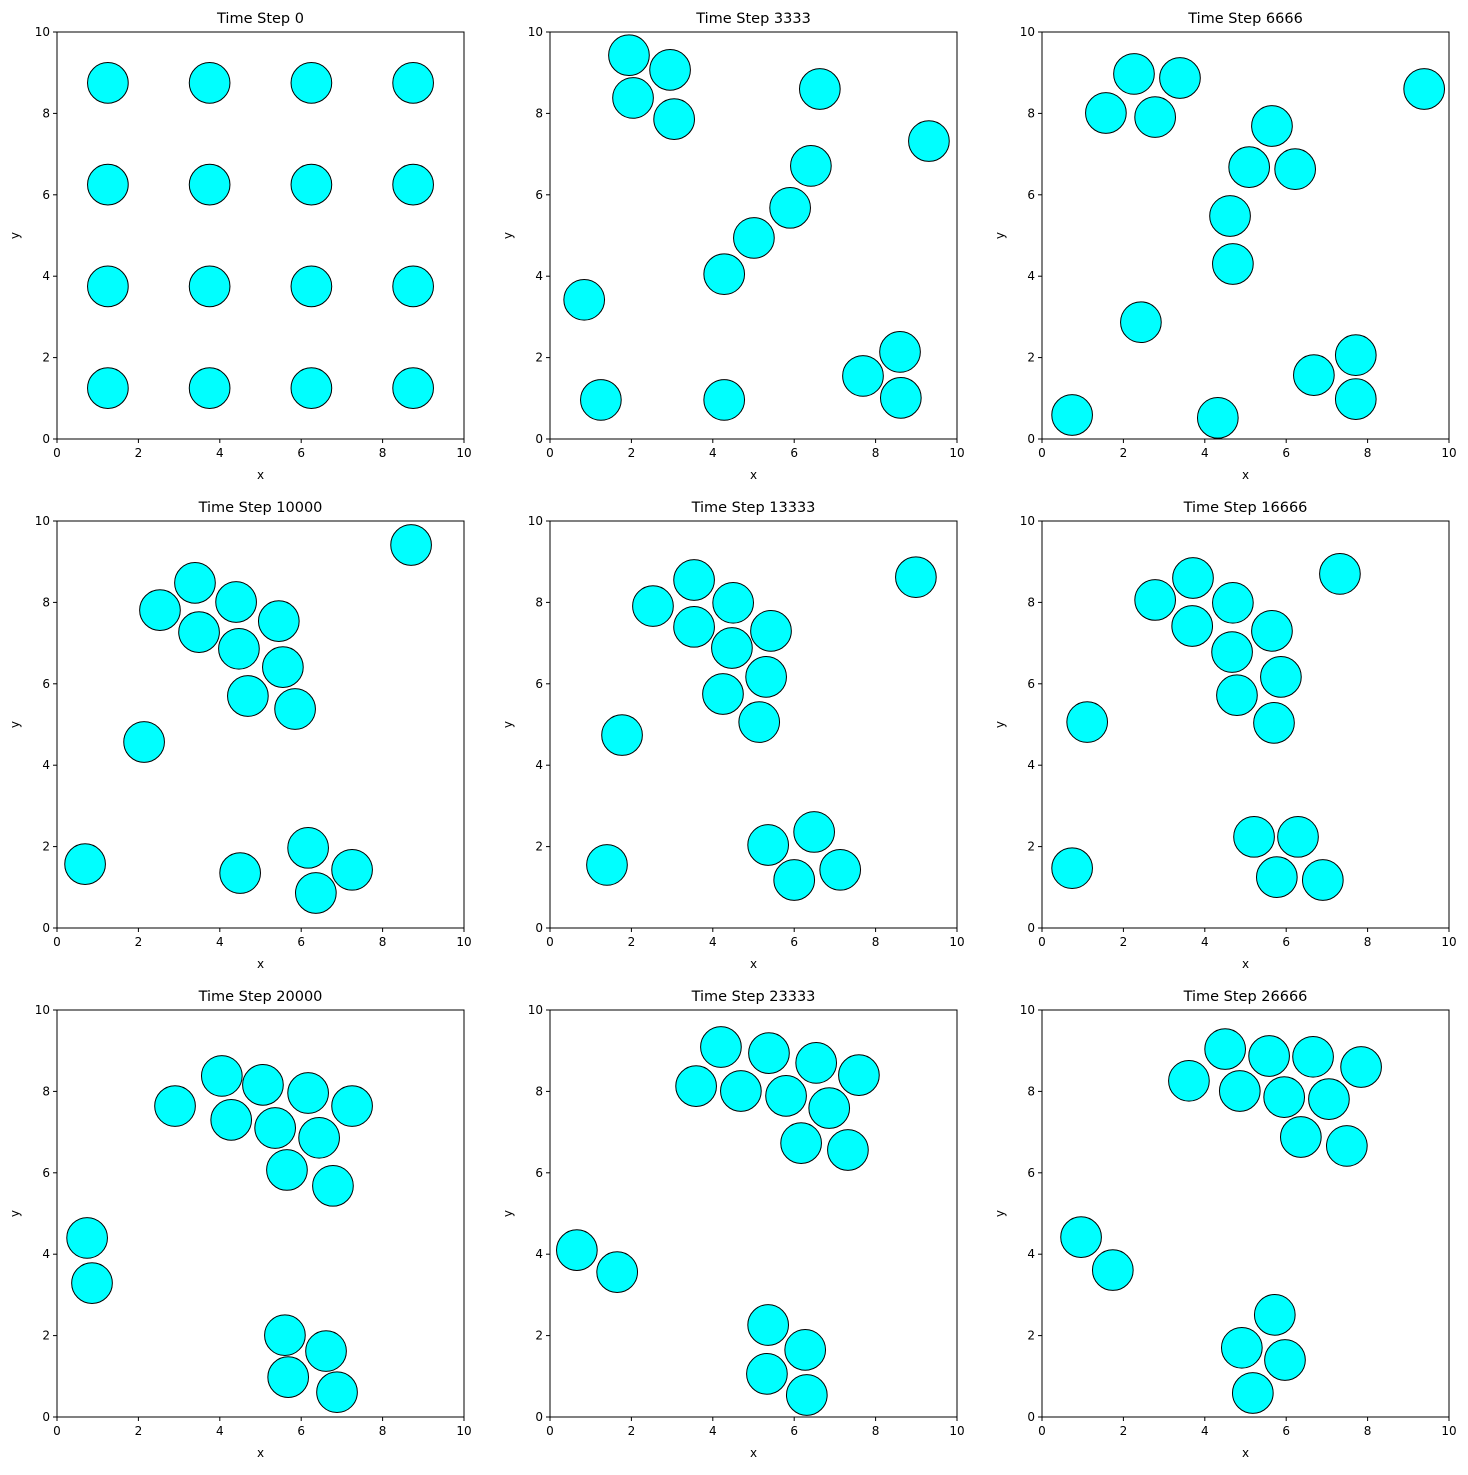 This screenshot has width=1468, height=1475. I want to click on subplot-title: Time Step 16666, so click(1245, 508).